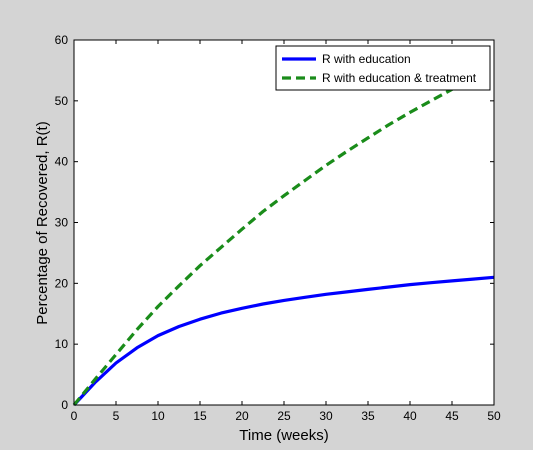  What do you see at coordinates (158, 416) in the screenshot?
I see `x-tick-label: 10` at bounding box center [158, 416].